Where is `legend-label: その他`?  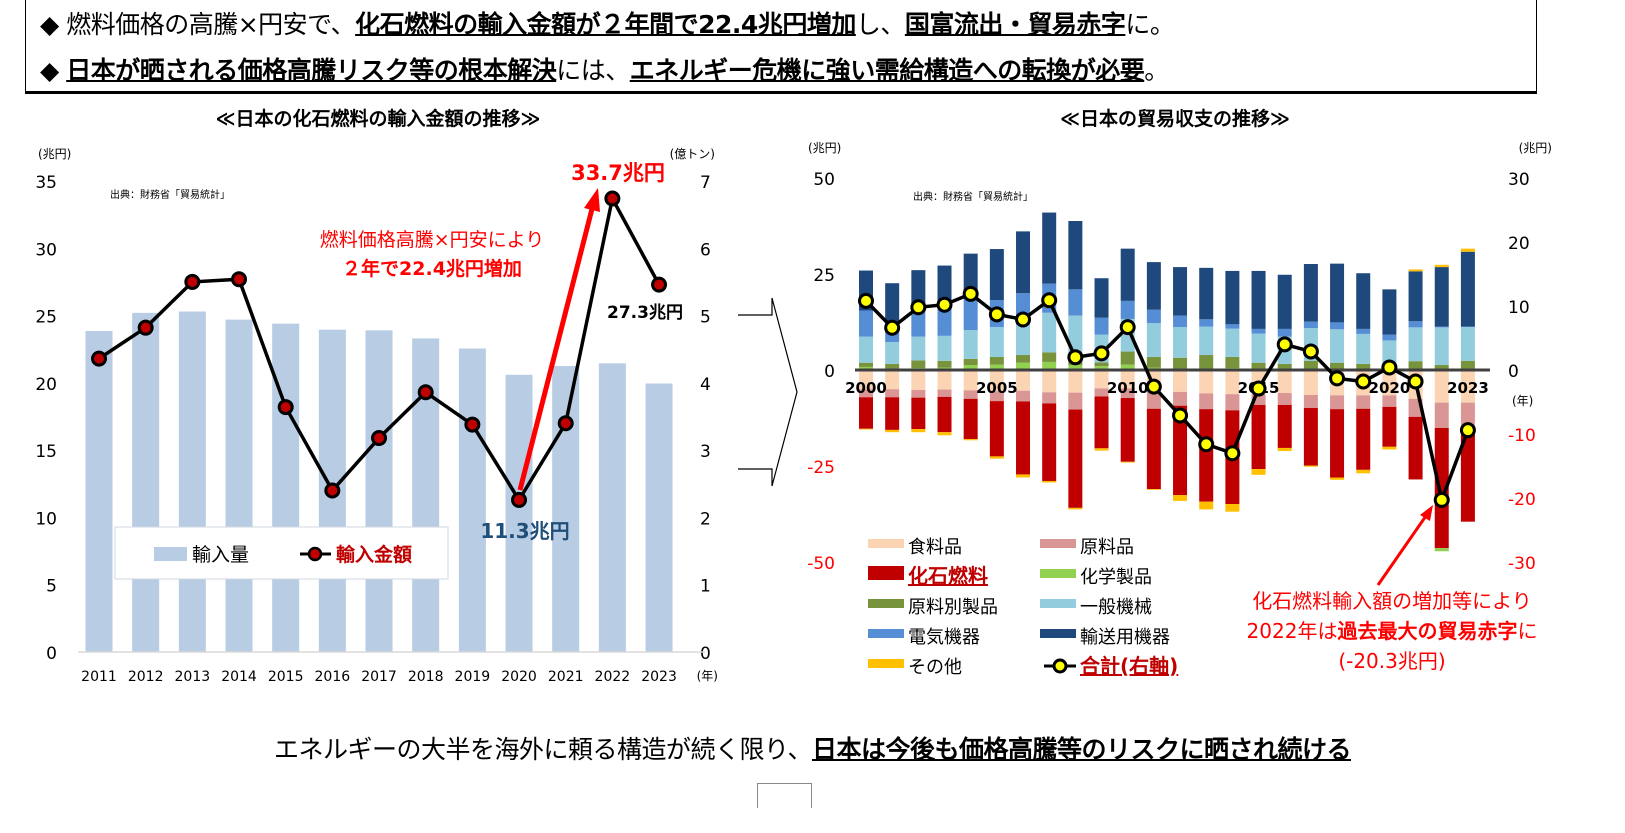 legend-label: その他 is located at coordinates (935, 667).